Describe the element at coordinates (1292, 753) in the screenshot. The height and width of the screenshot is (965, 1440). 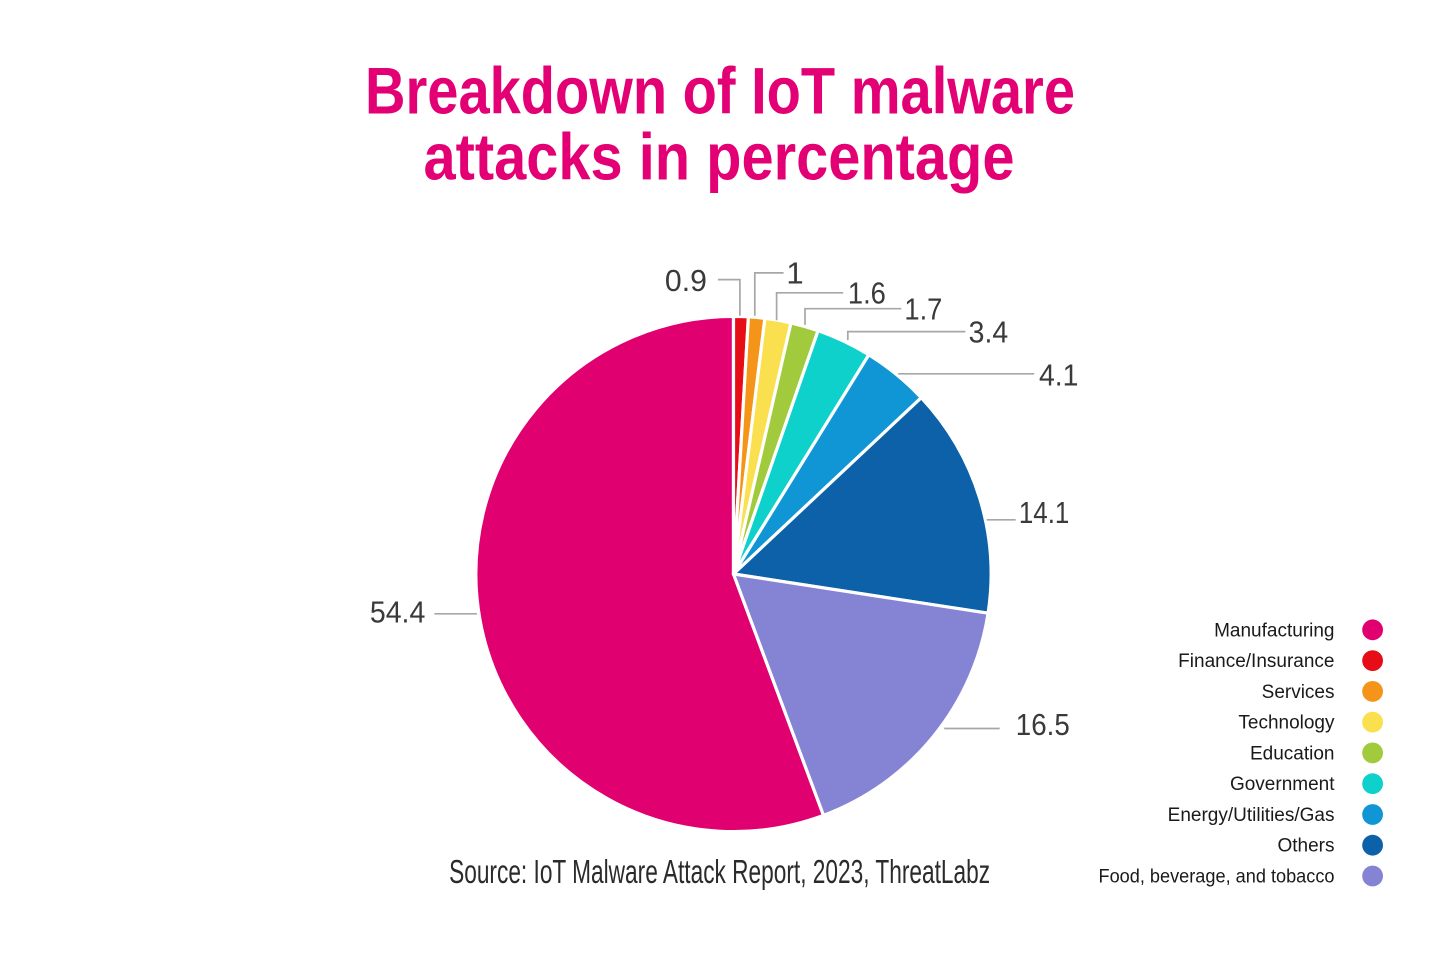
I see `svg-text: Education` at that location.